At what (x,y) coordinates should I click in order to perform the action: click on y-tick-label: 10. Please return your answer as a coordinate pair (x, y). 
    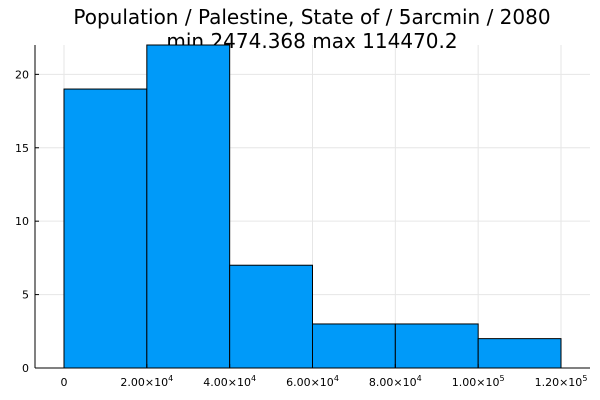
    Looking at the image, I should click on (22, 221).